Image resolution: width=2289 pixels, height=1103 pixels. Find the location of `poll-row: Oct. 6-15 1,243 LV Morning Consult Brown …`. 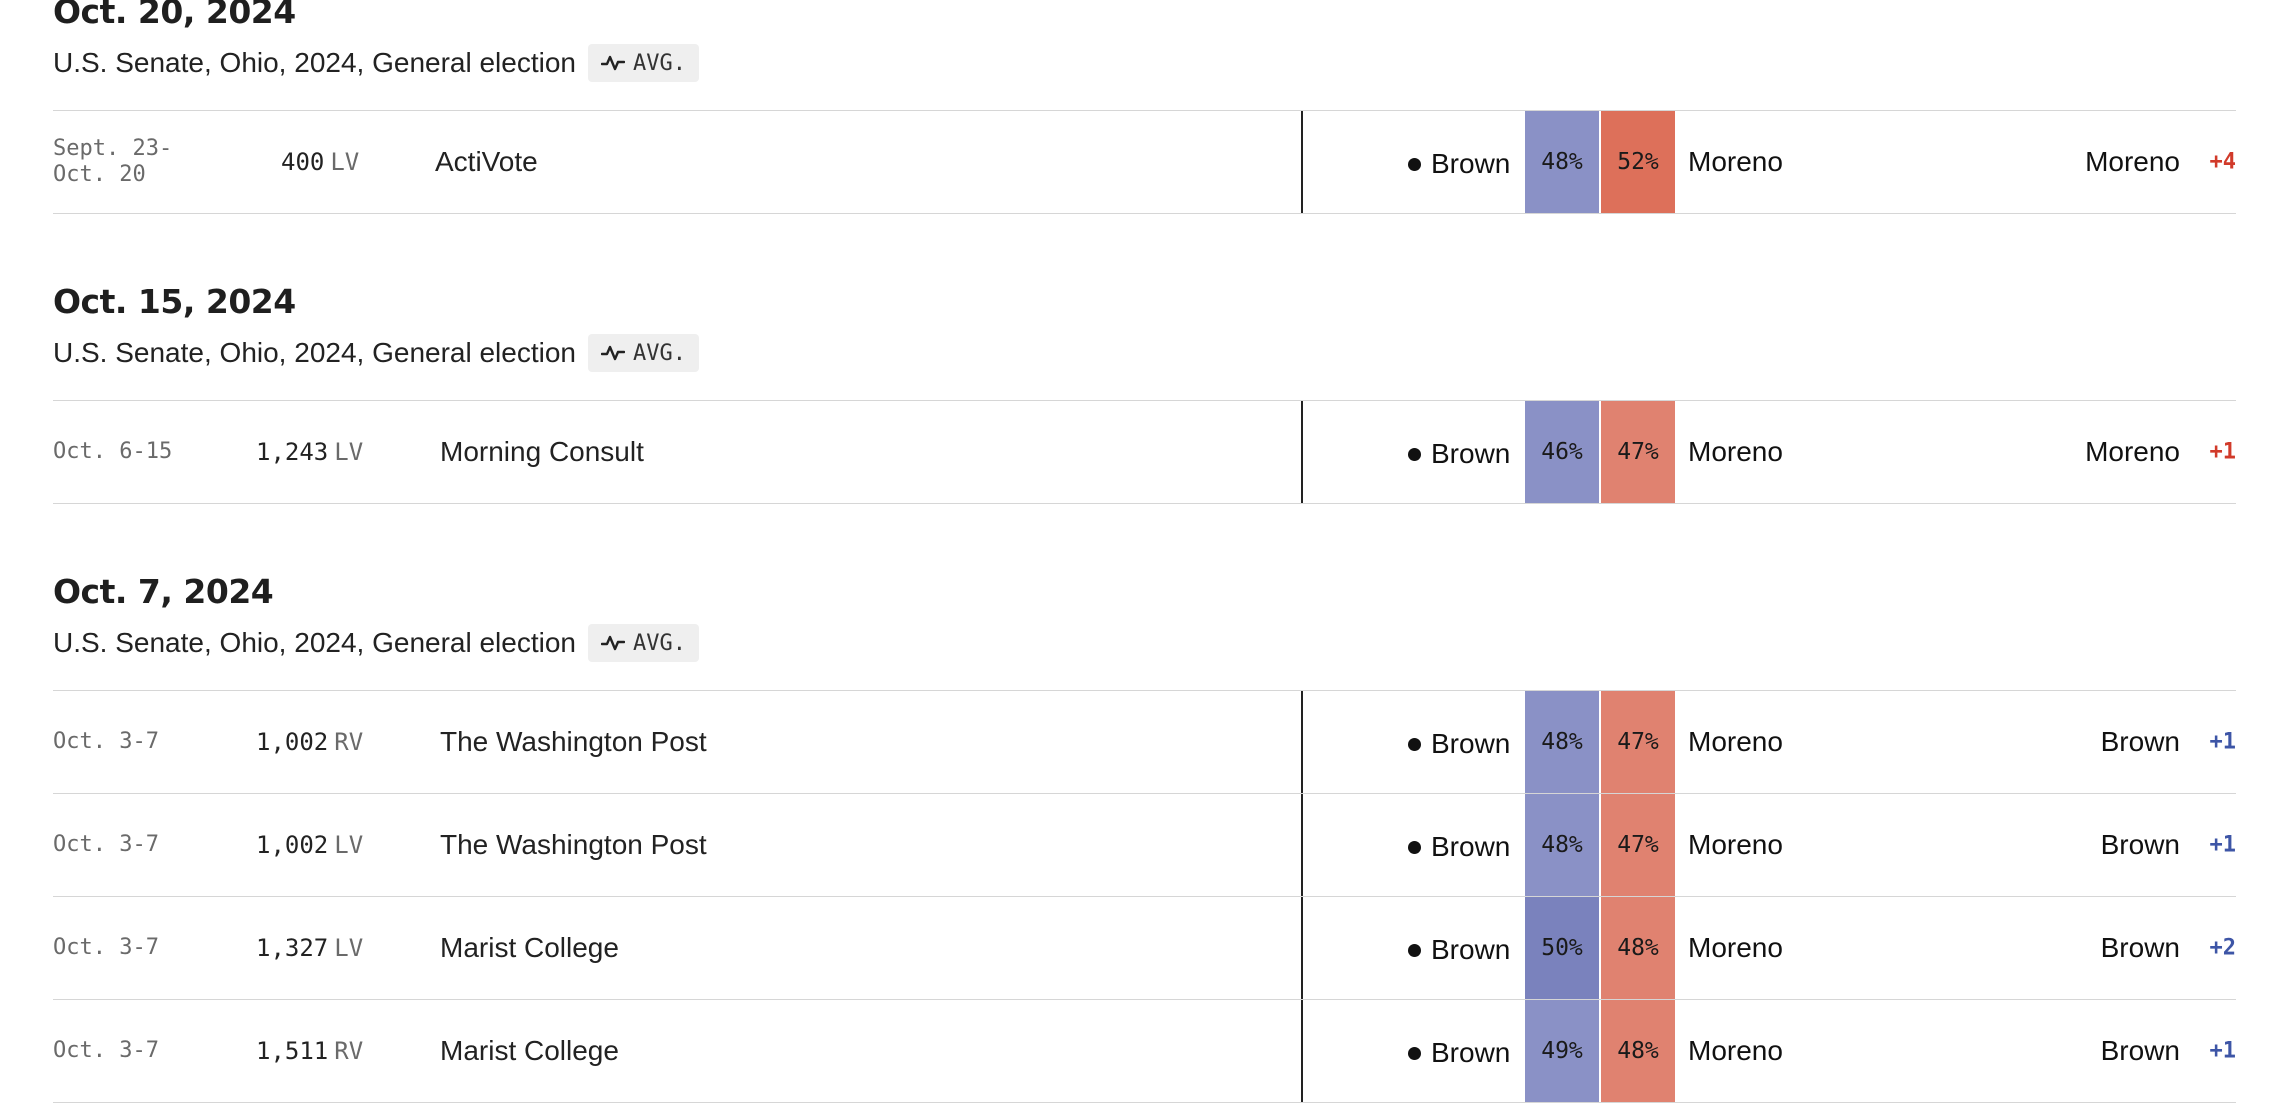

poll-row: Oct. 6-15 1,243 LV Morning Consult Brown … is located at coordinates (1144, 452).